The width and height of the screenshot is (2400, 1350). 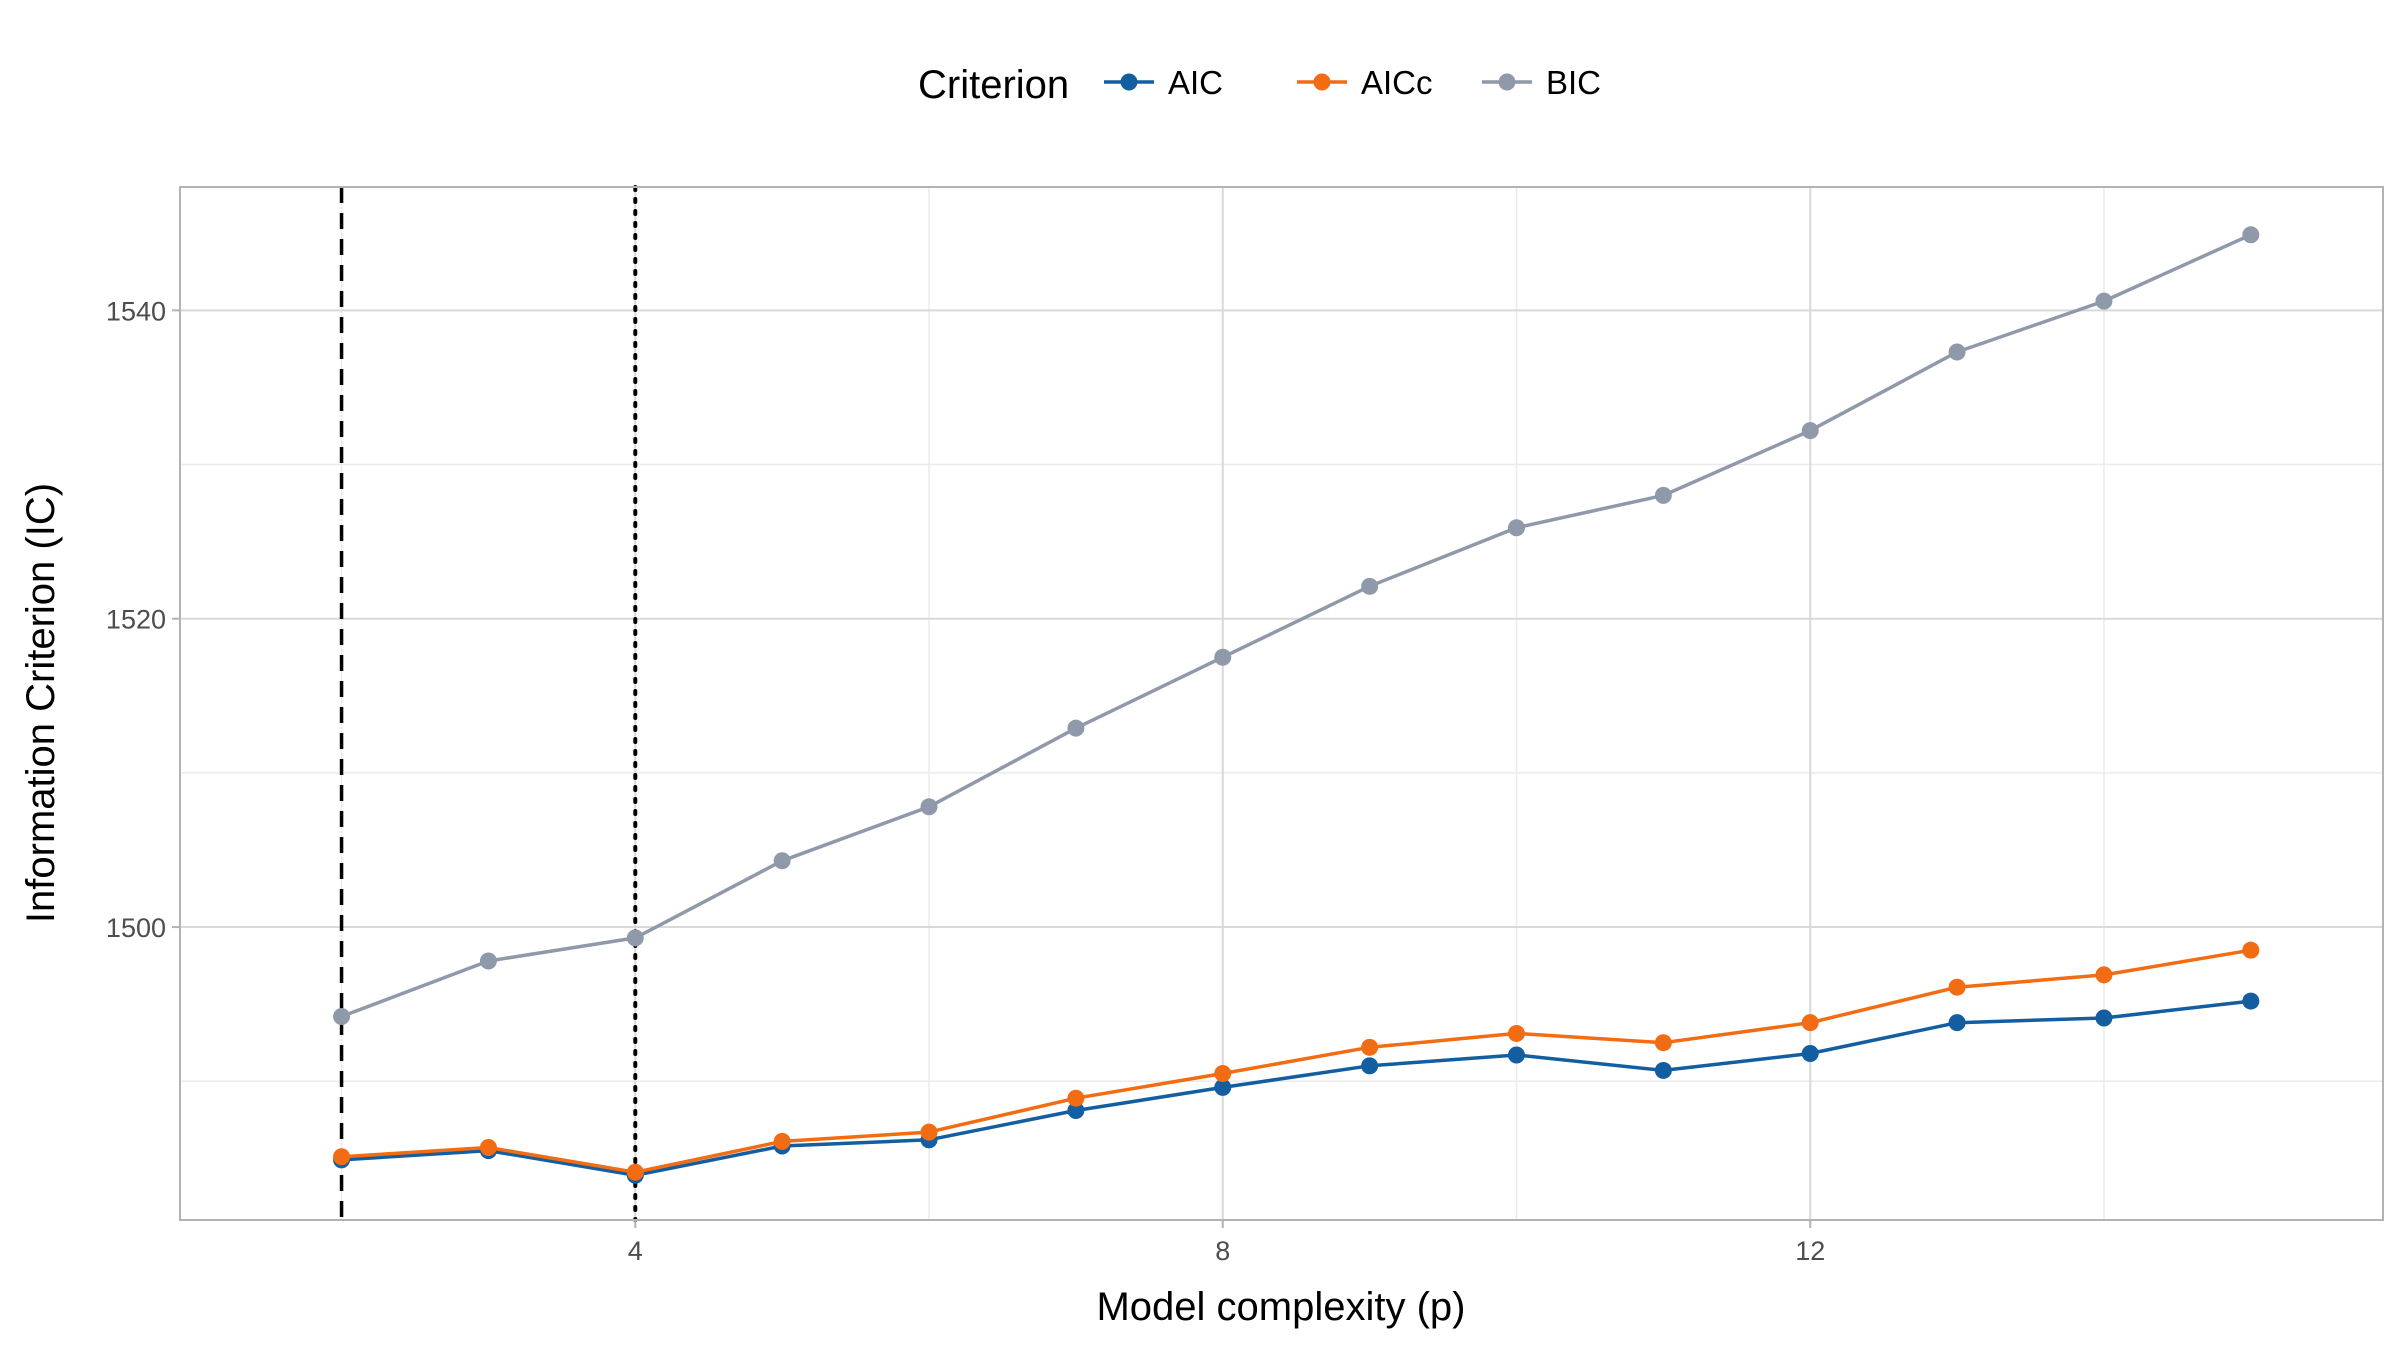 What do you see at coordinates (136, 311) in the screenshot?
I see `y-tick-label: 1540` at bounding box center [136, 311].